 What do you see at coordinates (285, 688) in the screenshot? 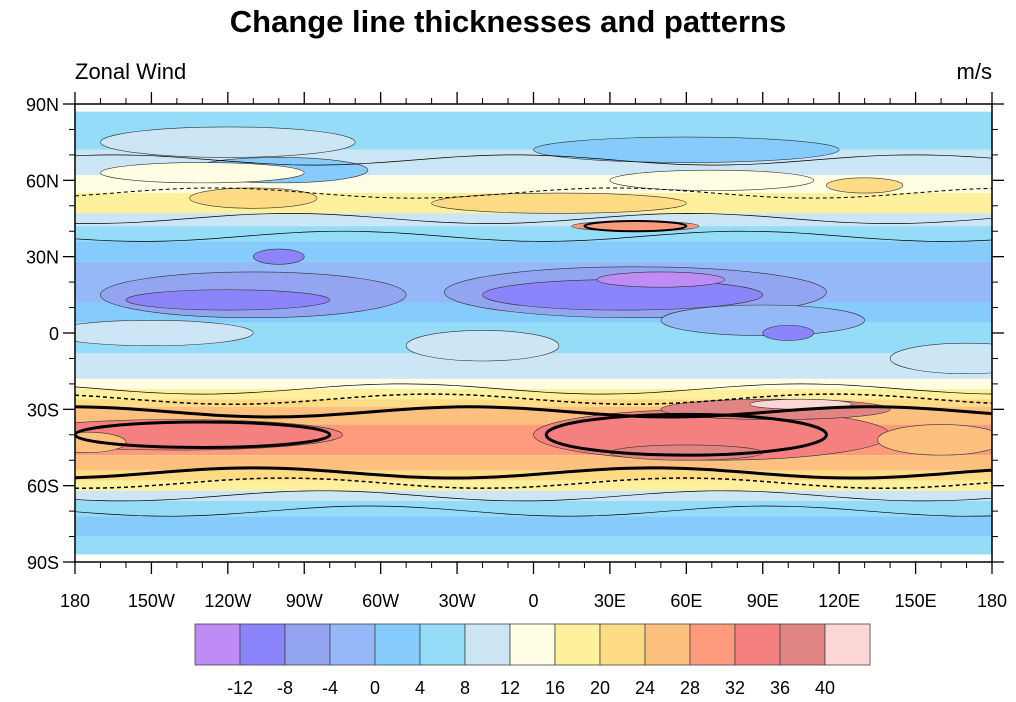
I see `colorbar-label: -8` at bounding box center [285, 688].